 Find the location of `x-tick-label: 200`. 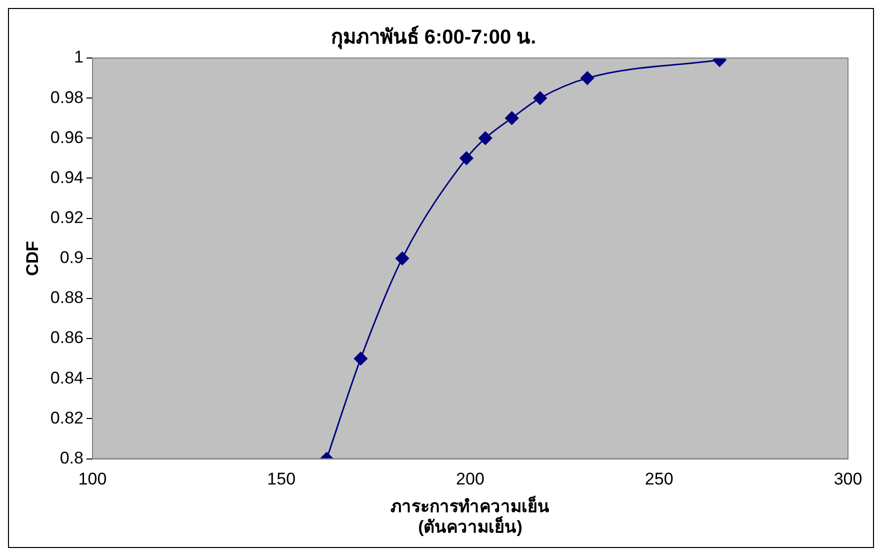

x-tick-label: 200 is located at coordinates (470, 479).